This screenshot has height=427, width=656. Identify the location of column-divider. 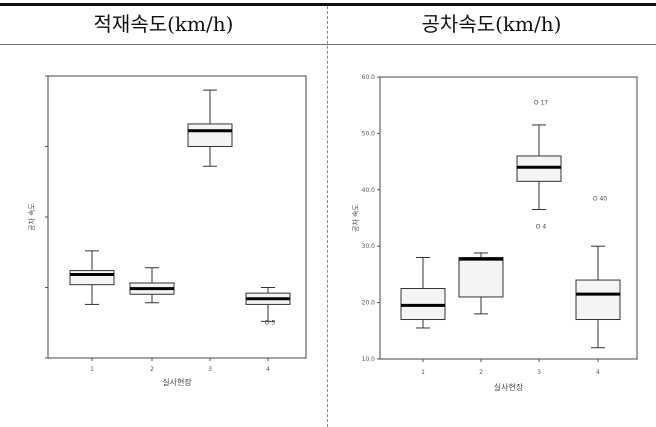
(327, 216).